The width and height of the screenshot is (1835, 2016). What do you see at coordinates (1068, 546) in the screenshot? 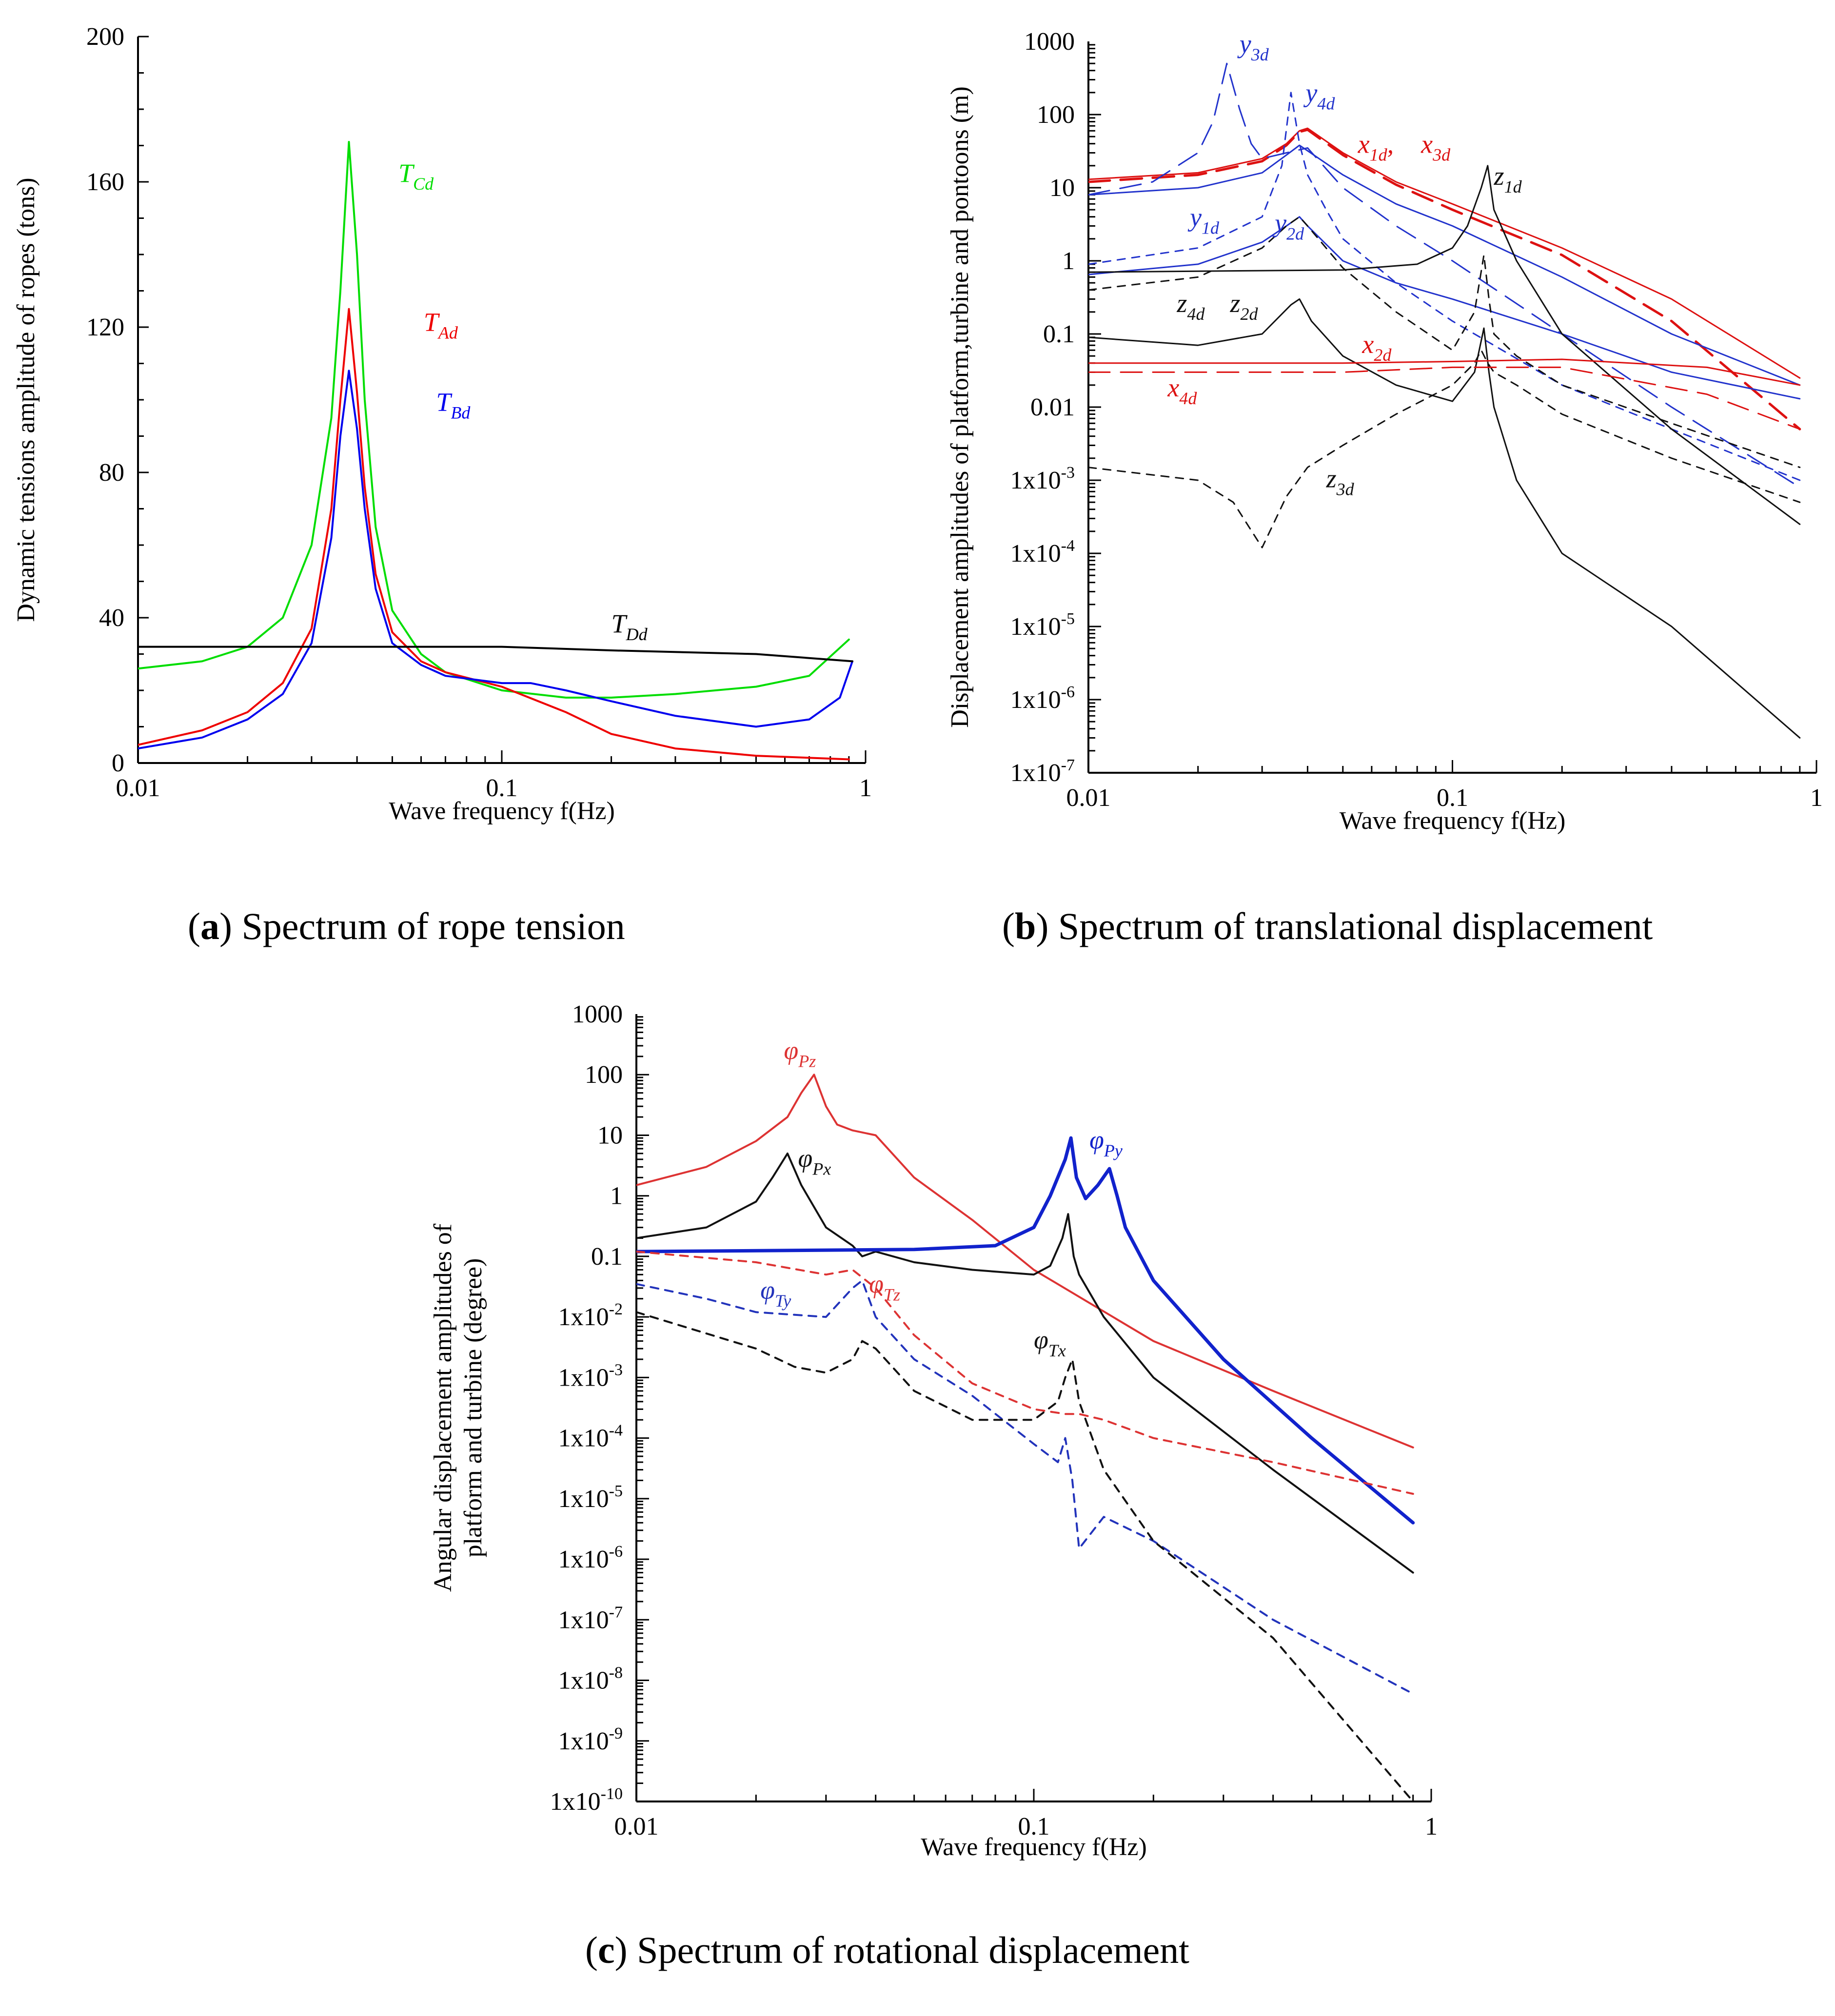
I see `y-tick-exp-b: -4` at bounding box center [1068, 546].